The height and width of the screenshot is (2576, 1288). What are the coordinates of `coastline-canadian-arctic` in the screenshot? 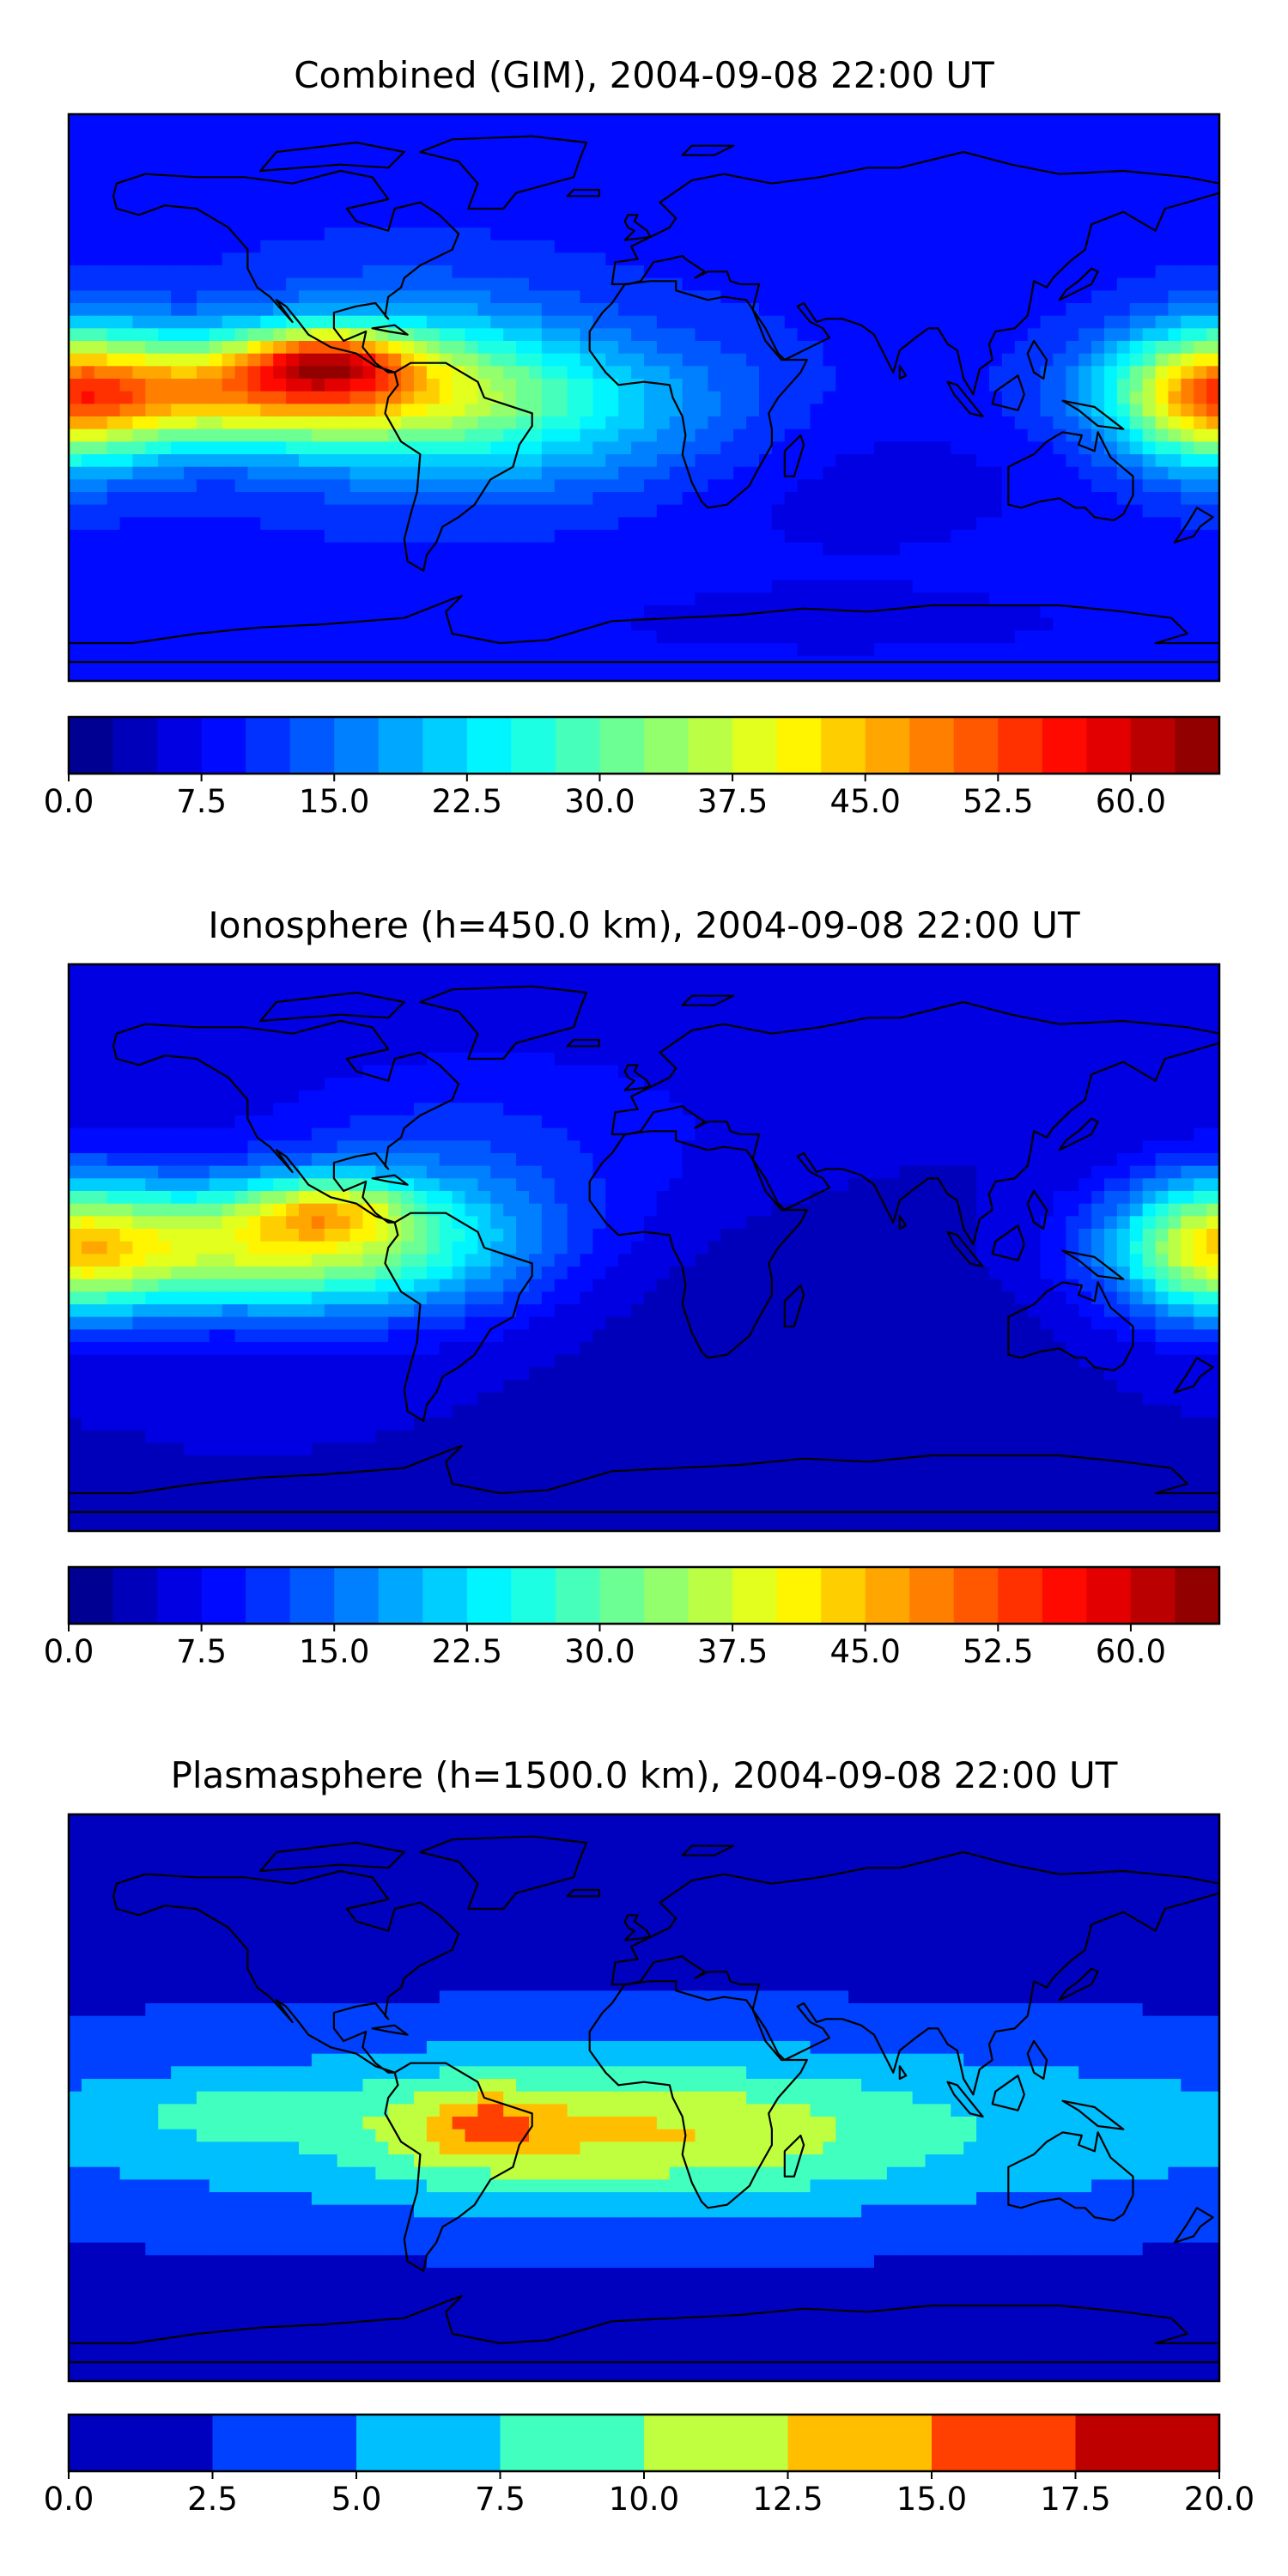 It's located at (332, 157).